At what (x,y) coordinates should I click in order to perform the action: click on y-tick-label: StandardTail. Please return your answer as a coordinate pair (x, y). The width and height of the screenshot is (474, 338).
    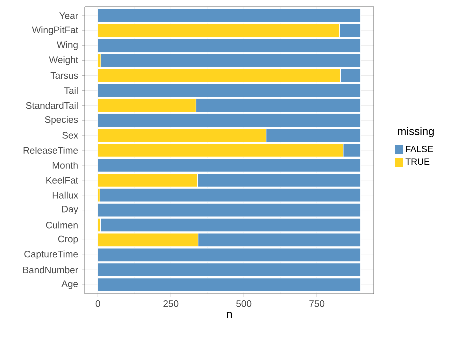
    Looking at the image, I should click on (52, 106).